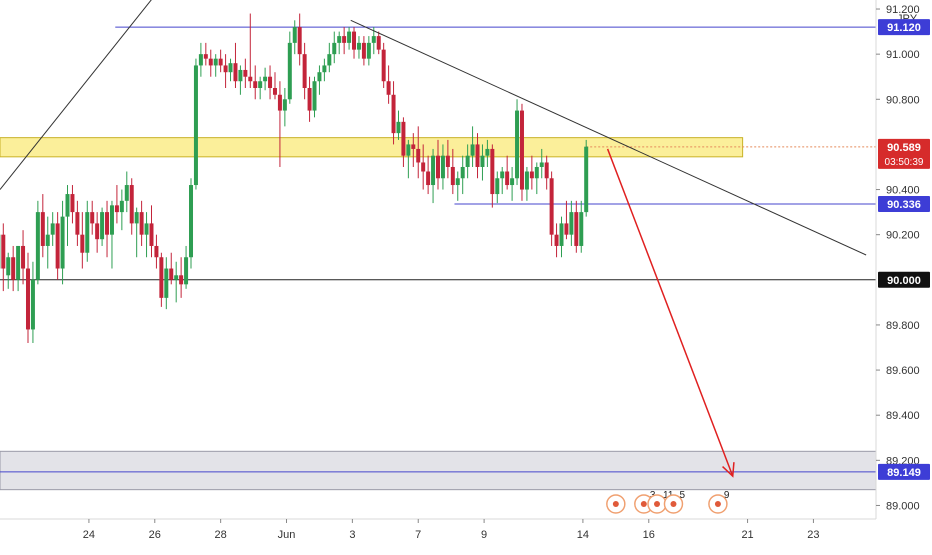  What do you see at coordinates (583, 535) in the screenshot?
I see `x-tick-label: 14` at bounding box center [583, 535].